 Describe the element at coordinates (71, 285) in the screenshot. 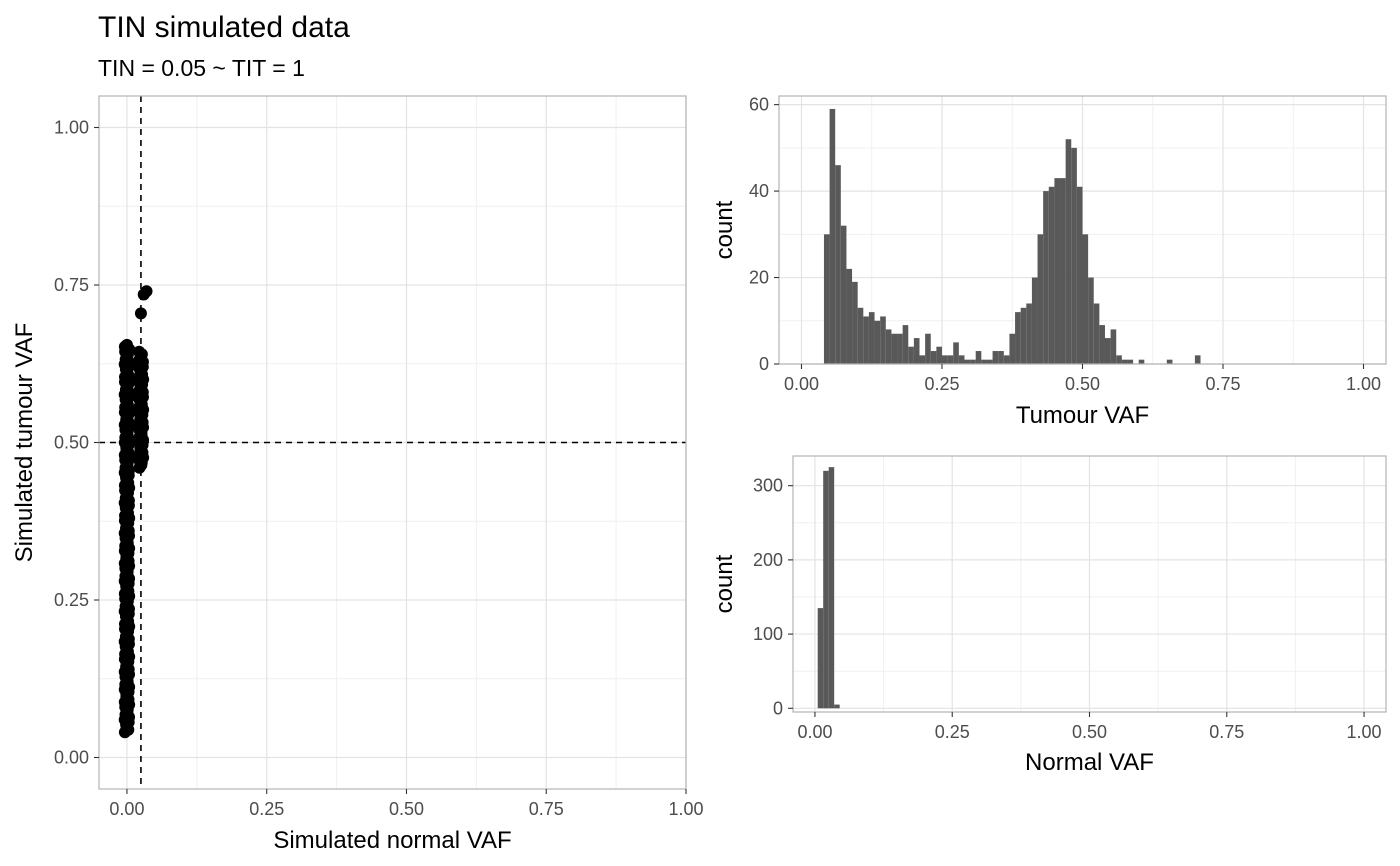

I see `y-tick-label: 0.75` at that location.